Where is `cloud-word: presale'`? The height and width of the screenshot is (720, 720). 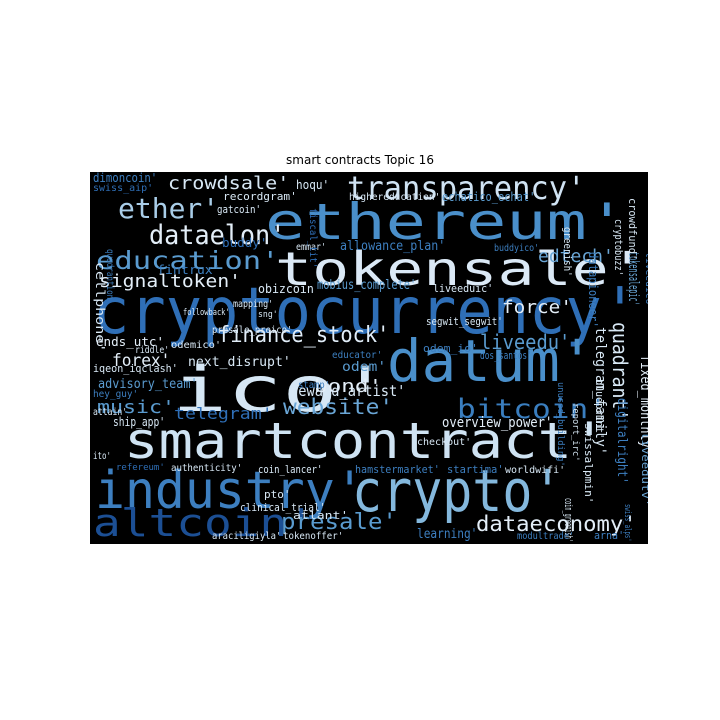
cloud-word: presale' is located at coordinates (339, 522).